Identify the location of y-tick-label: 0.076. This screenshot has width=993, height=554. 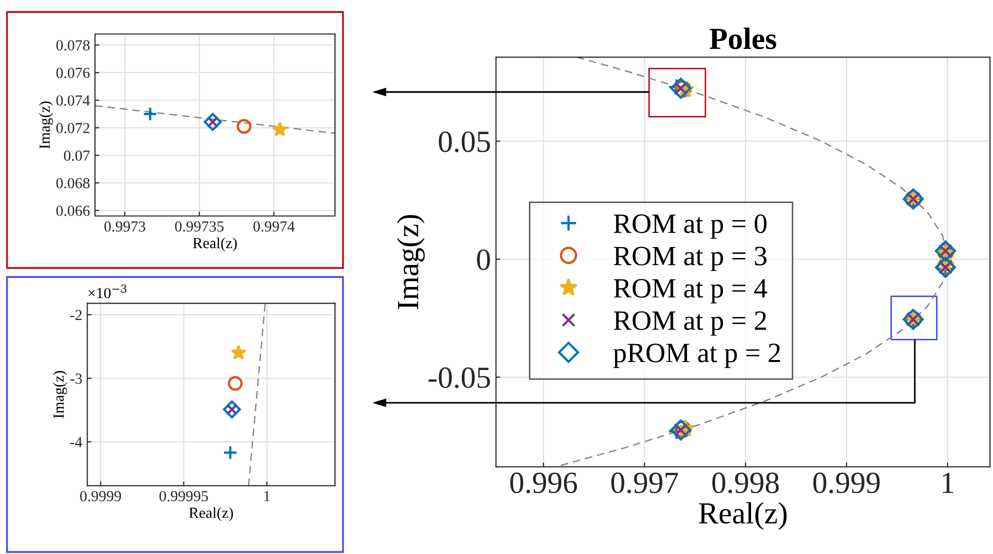
(73, 73).